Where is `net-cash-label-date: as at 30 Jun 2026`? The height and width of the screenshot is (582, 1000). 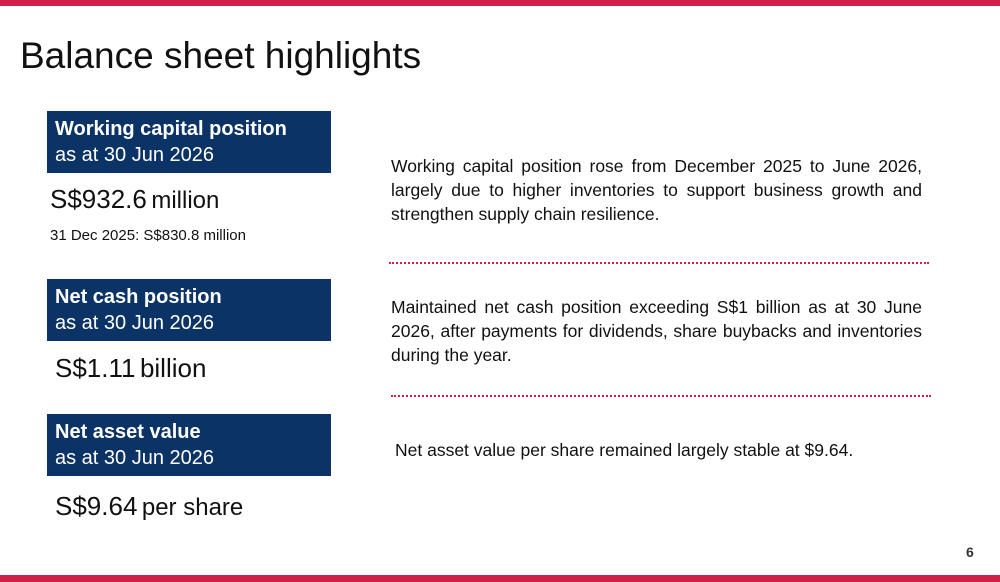
net-cash-label-date: as at 30 Jun 2026 is located at coordinates (135, 323).